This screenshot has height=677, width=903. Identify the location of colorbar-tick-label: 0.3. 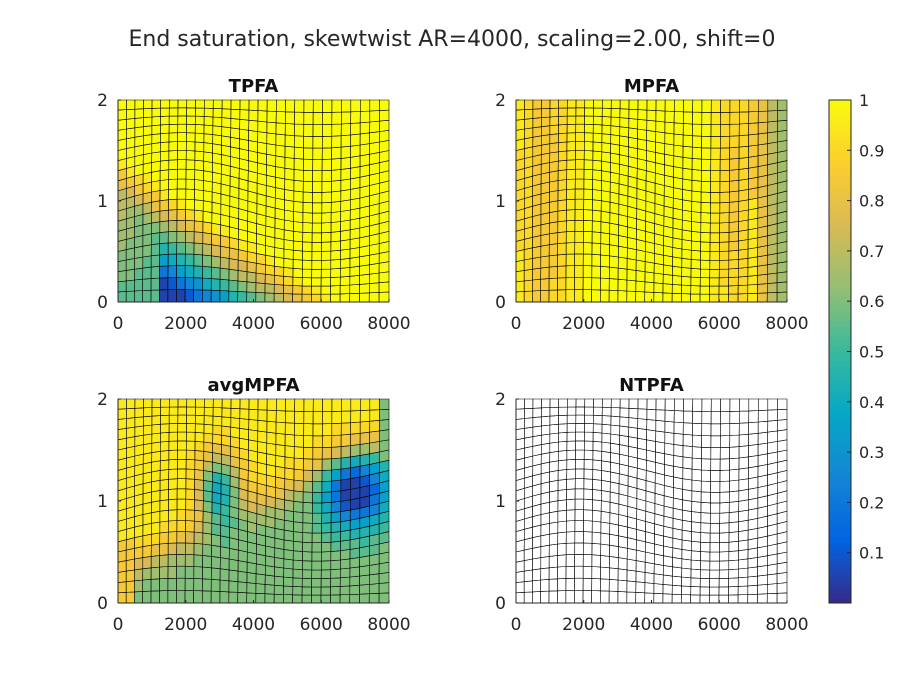
(871, 452).